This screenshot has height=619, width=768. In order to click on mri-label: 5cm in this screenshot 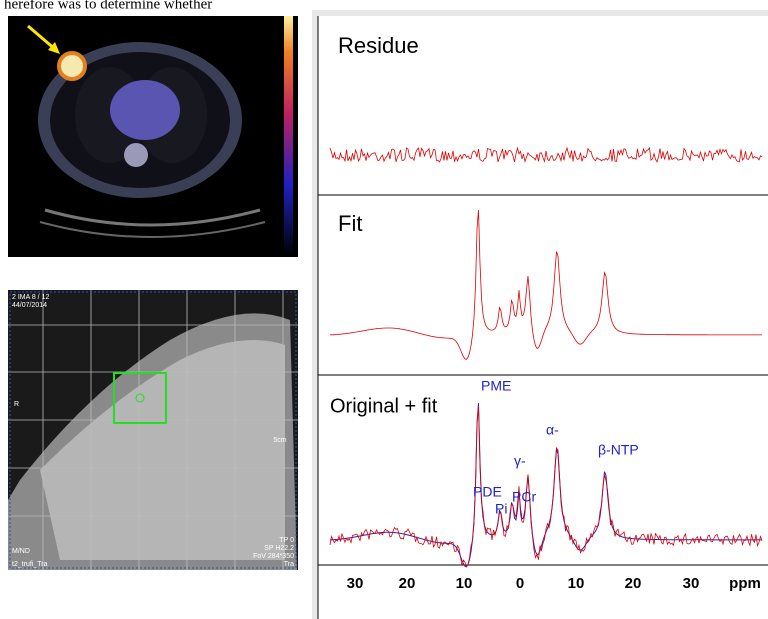, I will do `click(279, 440)`.